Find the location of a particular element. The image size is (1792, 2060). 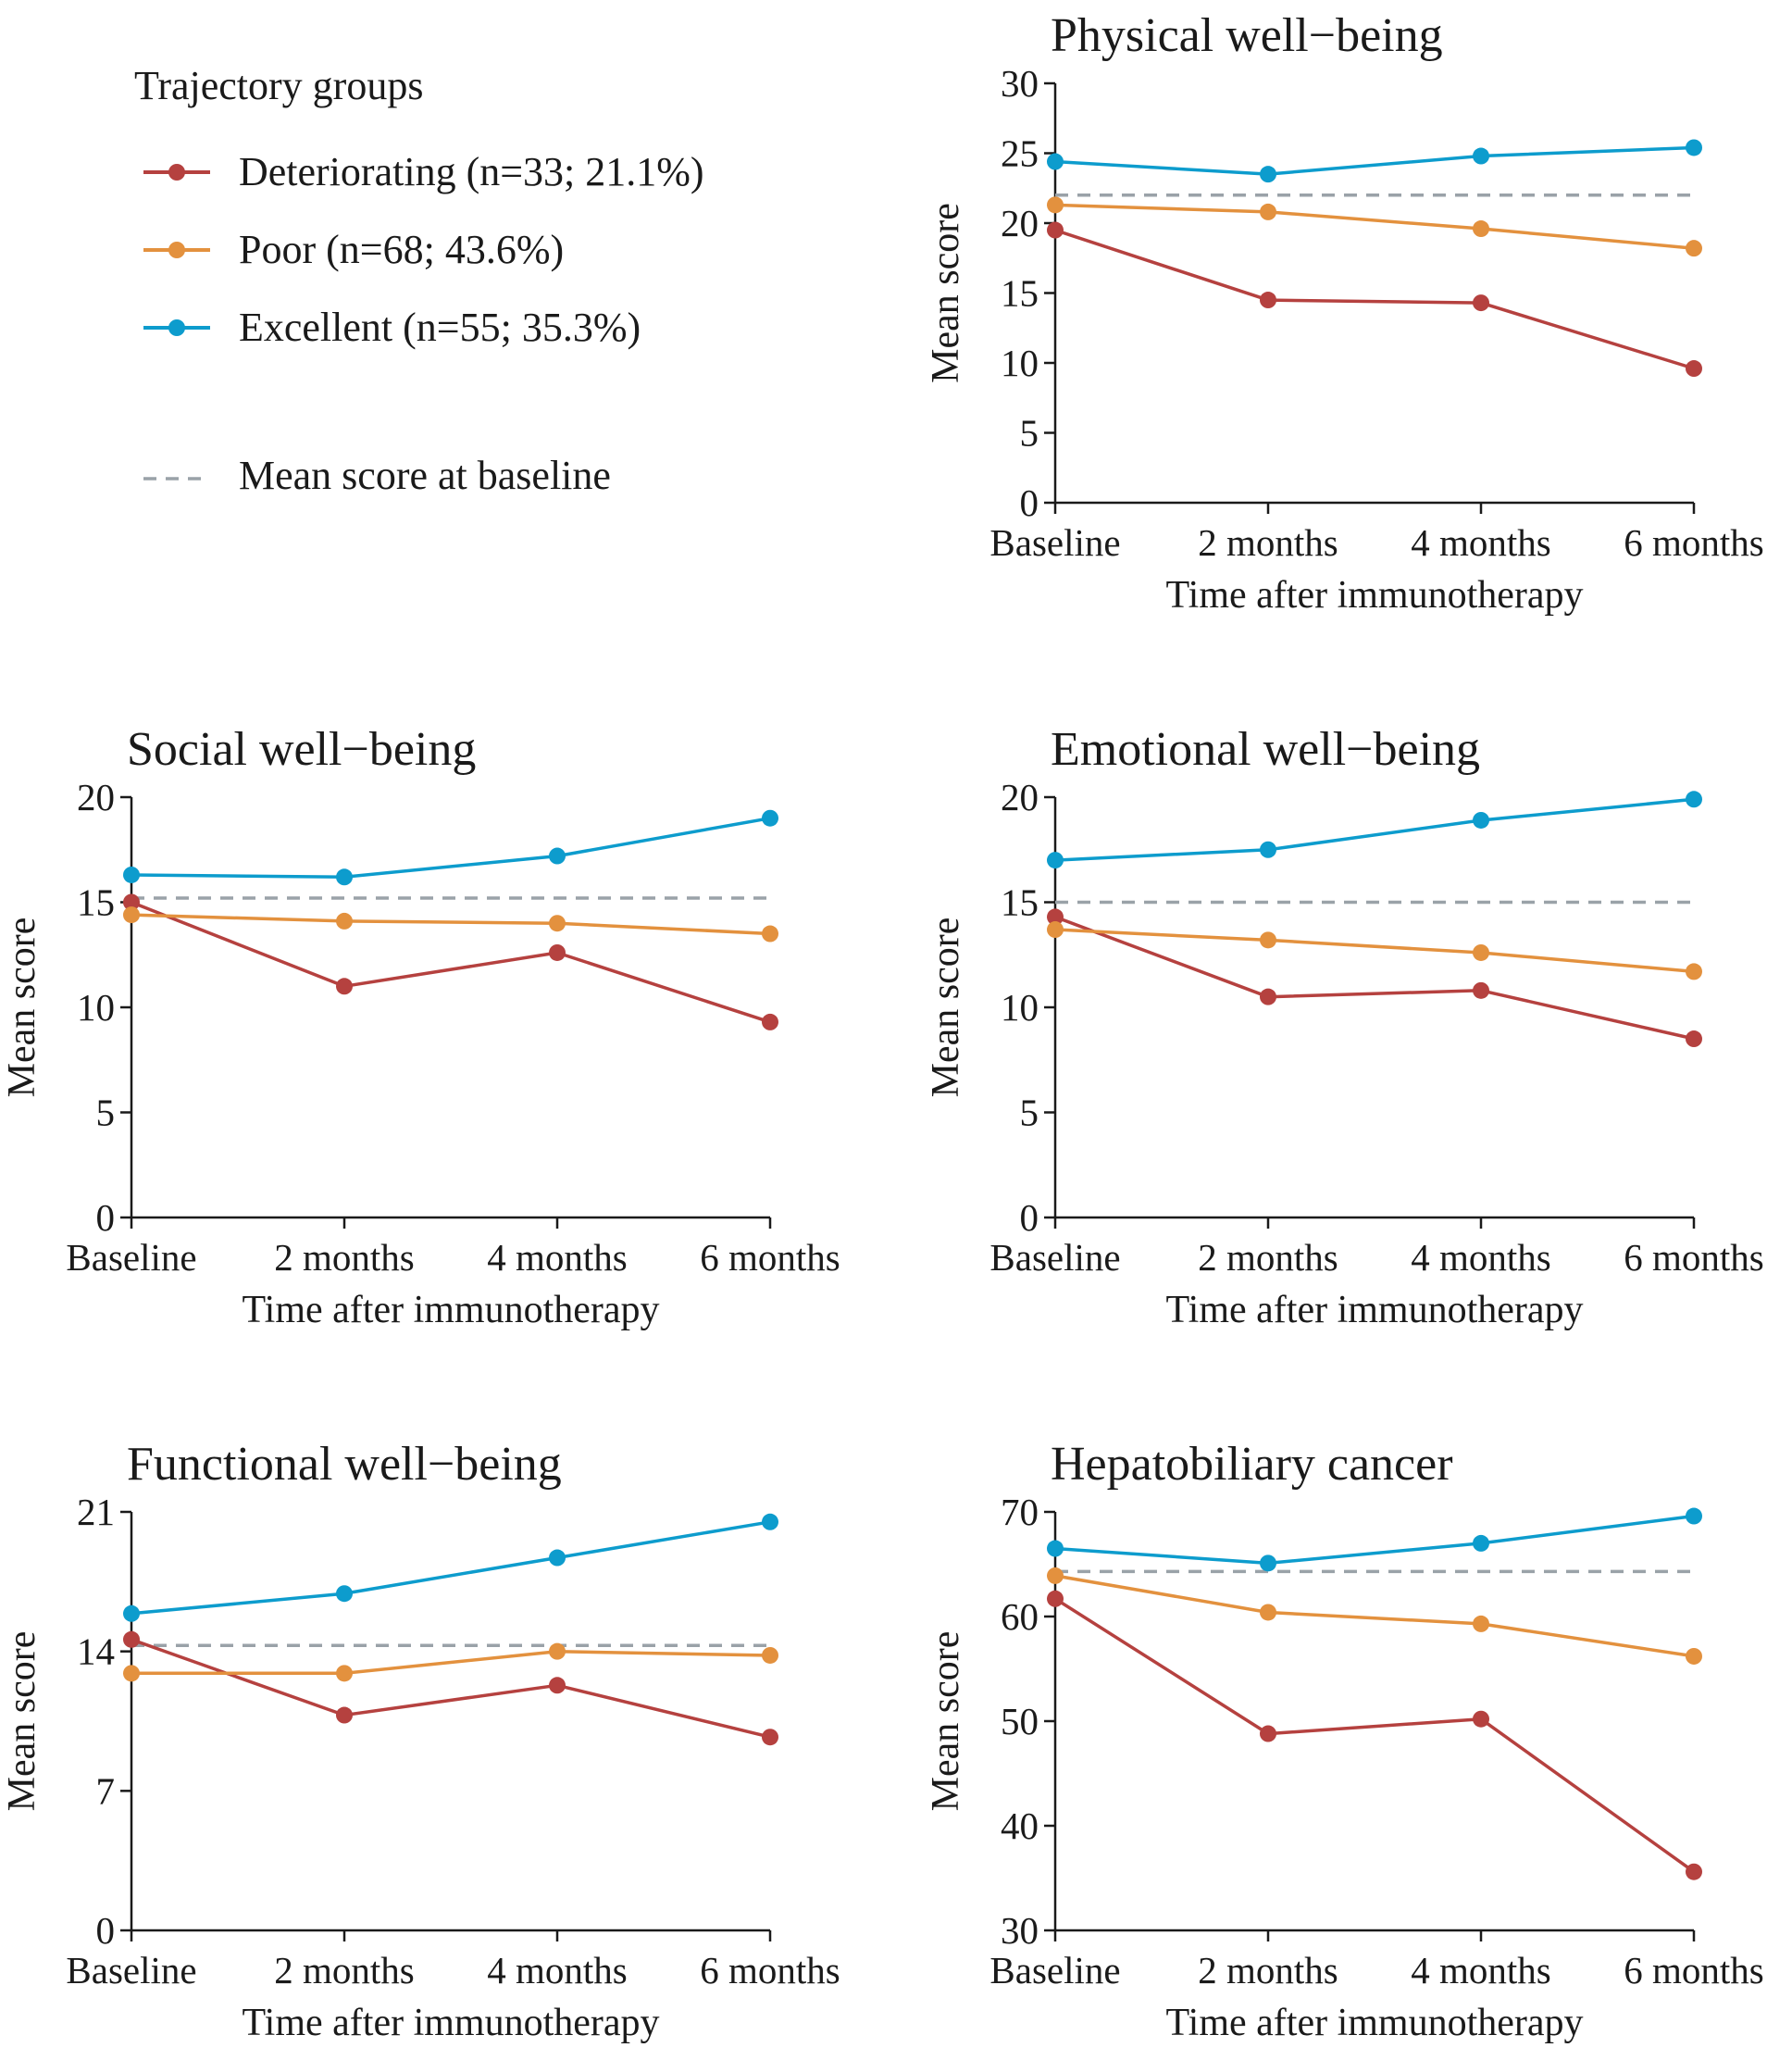

y-tick-label: 60 is located at coordinates (1020, 1616).